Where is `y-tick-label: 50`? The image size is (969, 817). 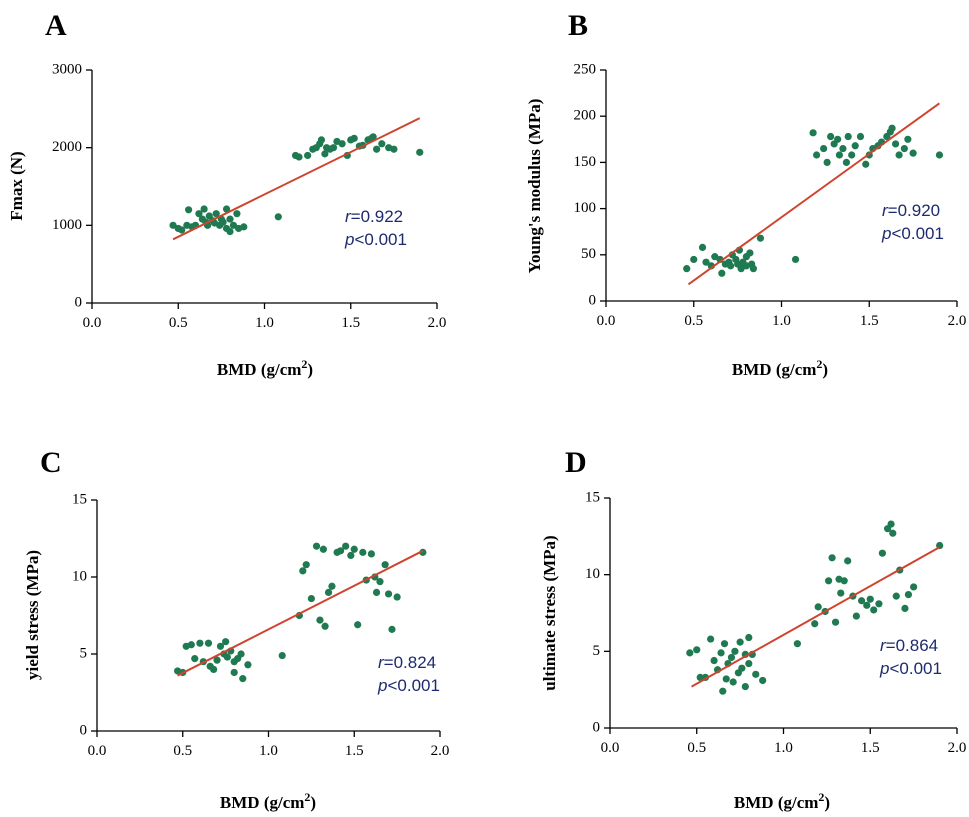 y-tick-label: 50 is located at coordinates (588, 254).